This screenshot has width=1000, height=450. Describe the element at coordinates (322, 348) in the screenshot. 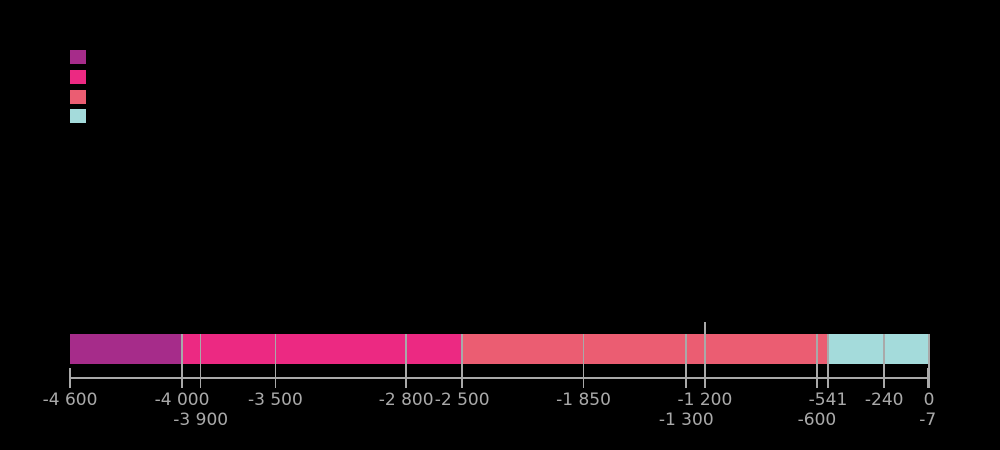

I see `bar-segment-archean` at that location.